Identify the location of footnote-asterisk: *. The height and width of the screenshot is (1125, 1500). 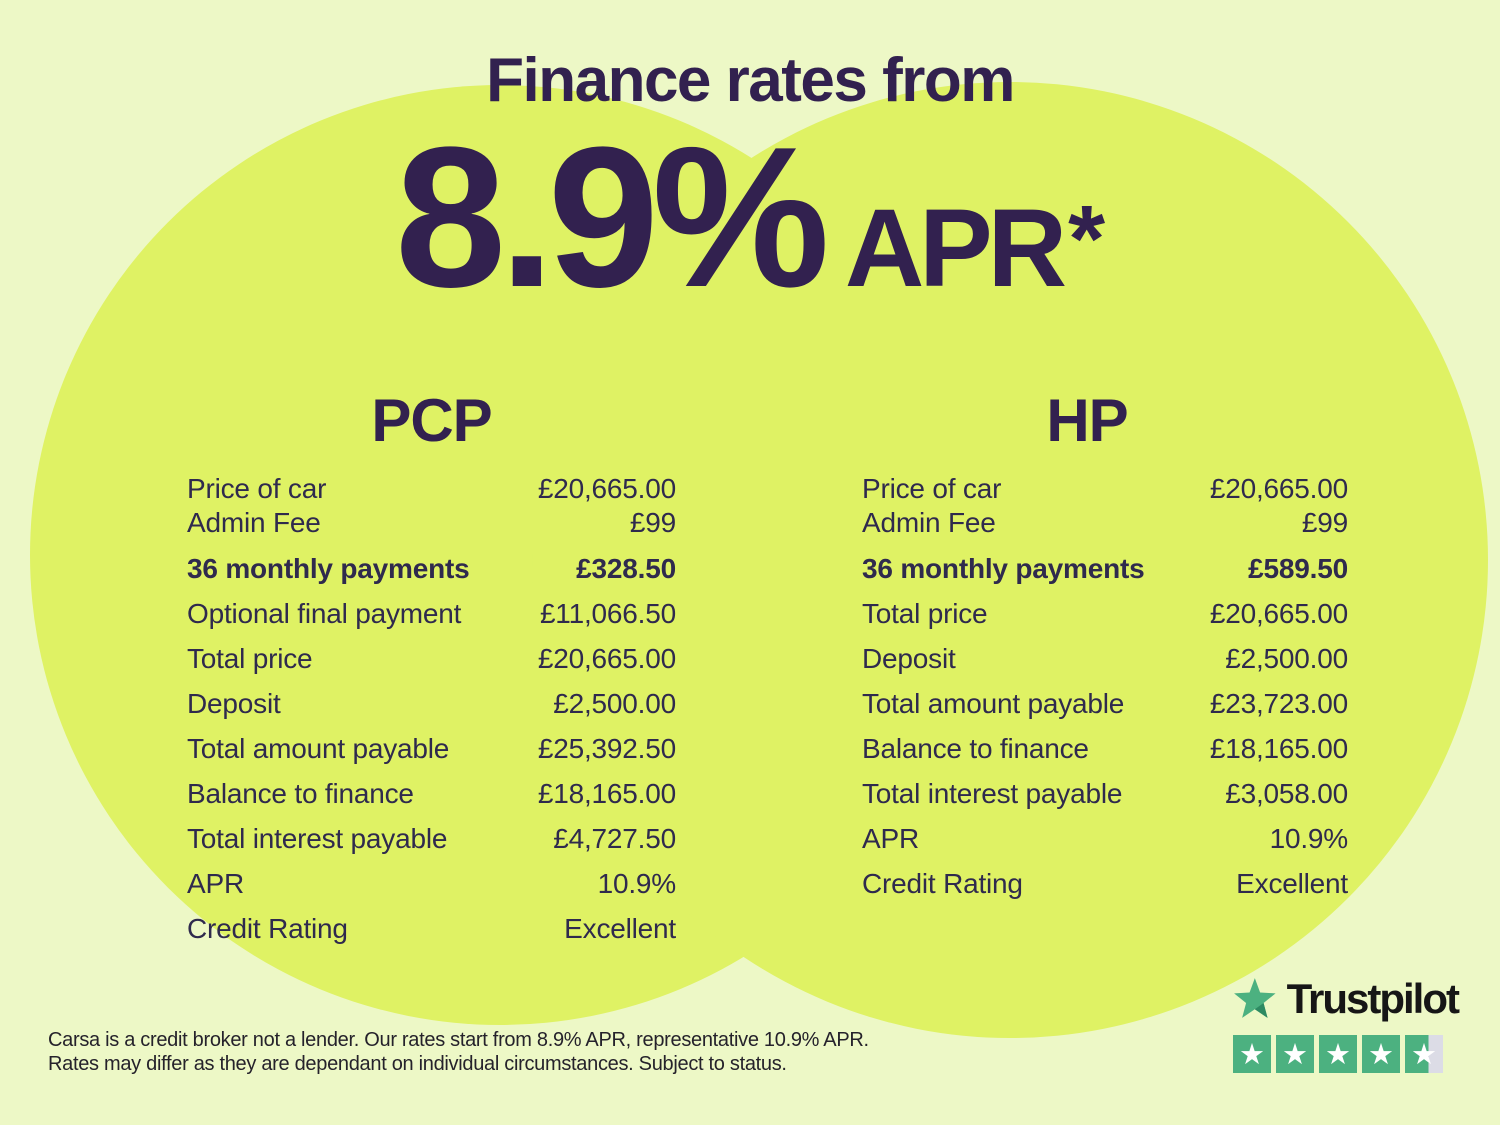
(1087, 239).